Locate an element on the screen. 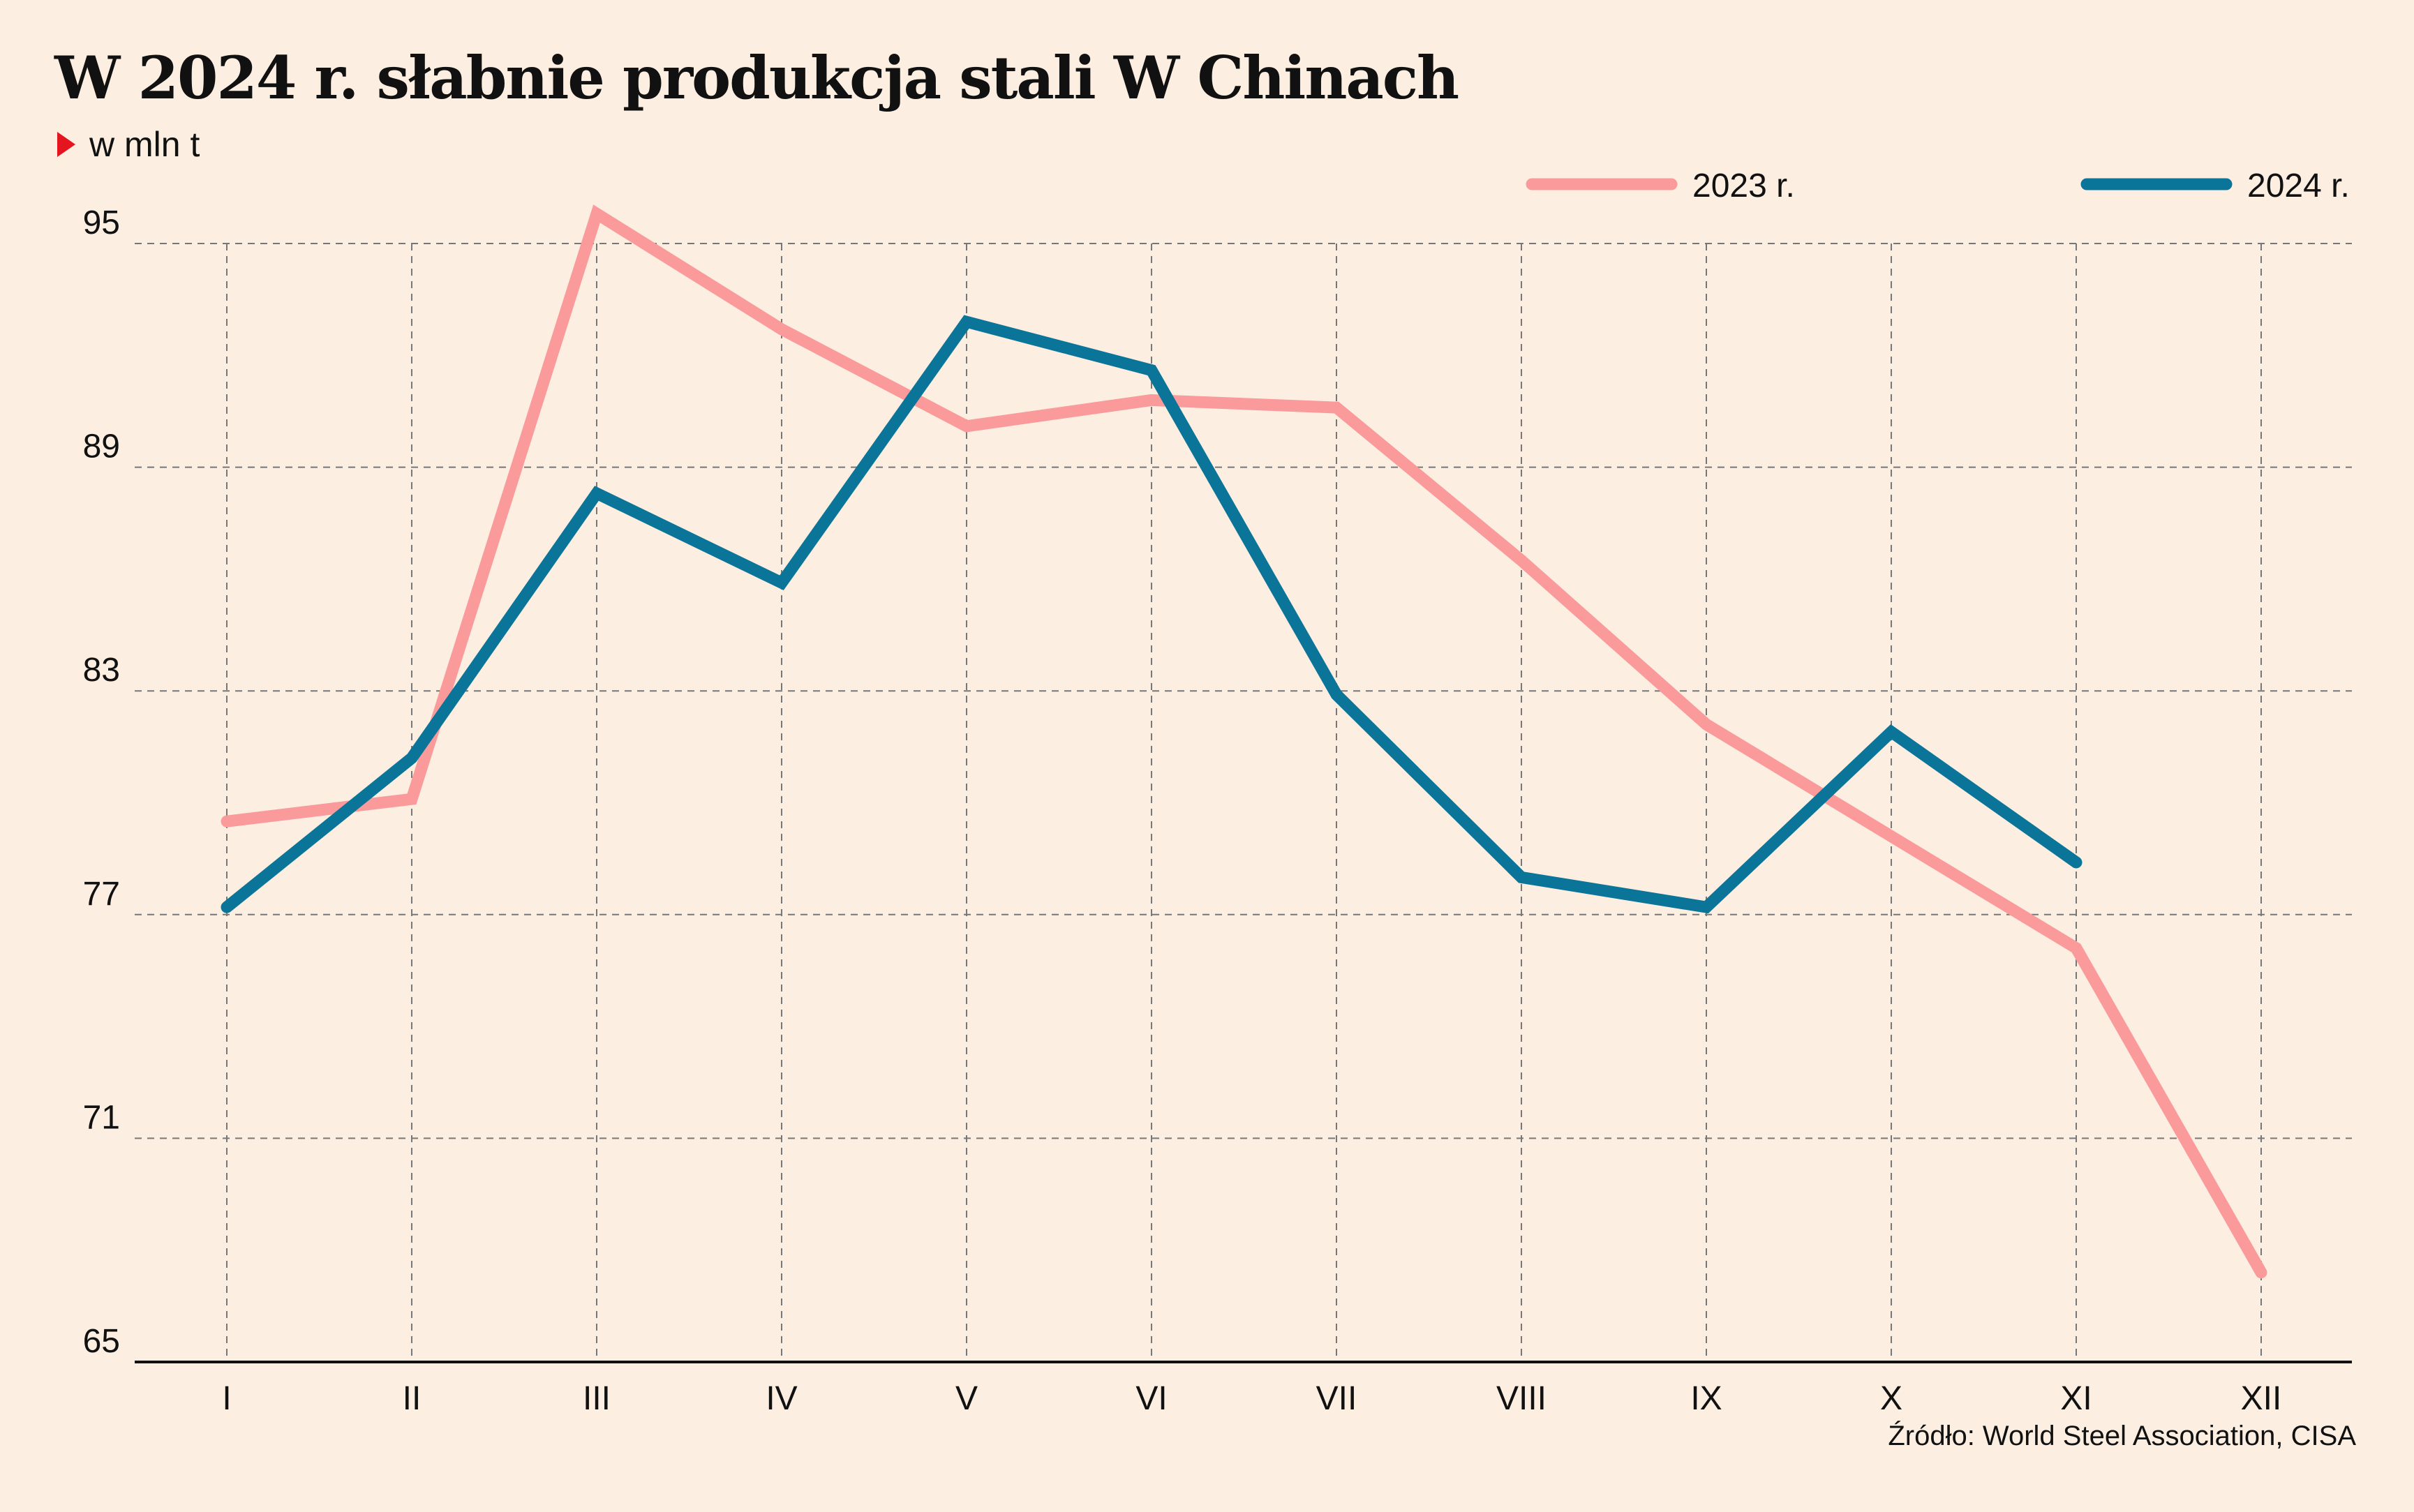 This screenshot has height=1512, width=2414. x-tick-label: IX is located at coordinates (1706, 1398).